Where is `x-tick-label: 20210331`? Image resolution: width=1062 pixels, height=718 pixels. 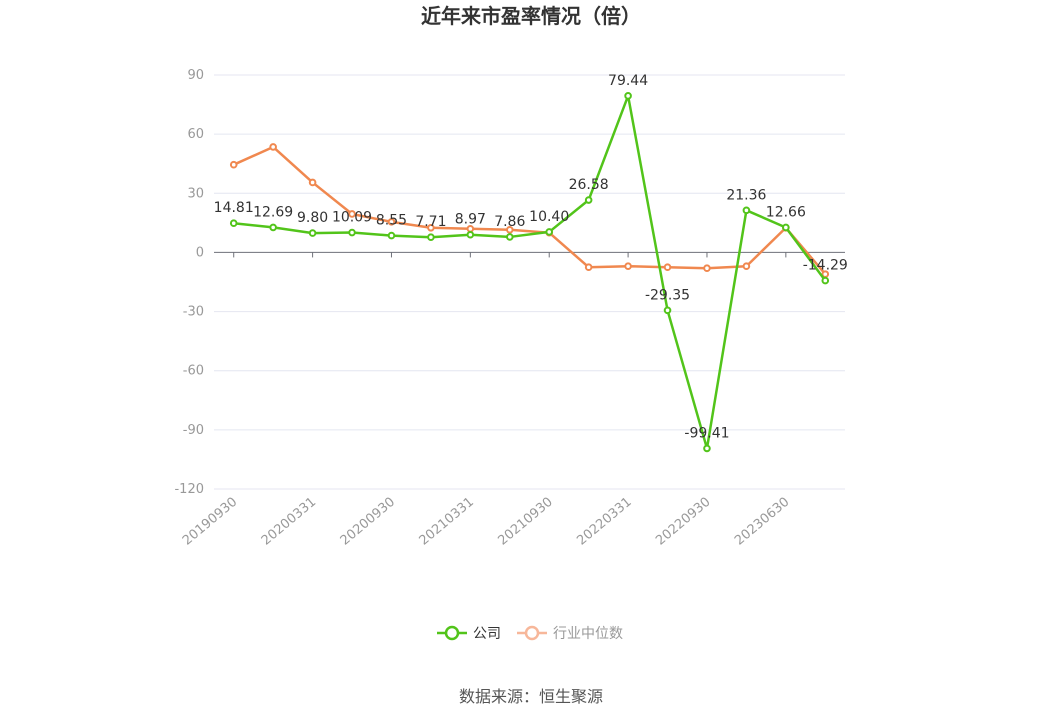 x-tick-label: 20210331 is located at coordinates (447, 522).